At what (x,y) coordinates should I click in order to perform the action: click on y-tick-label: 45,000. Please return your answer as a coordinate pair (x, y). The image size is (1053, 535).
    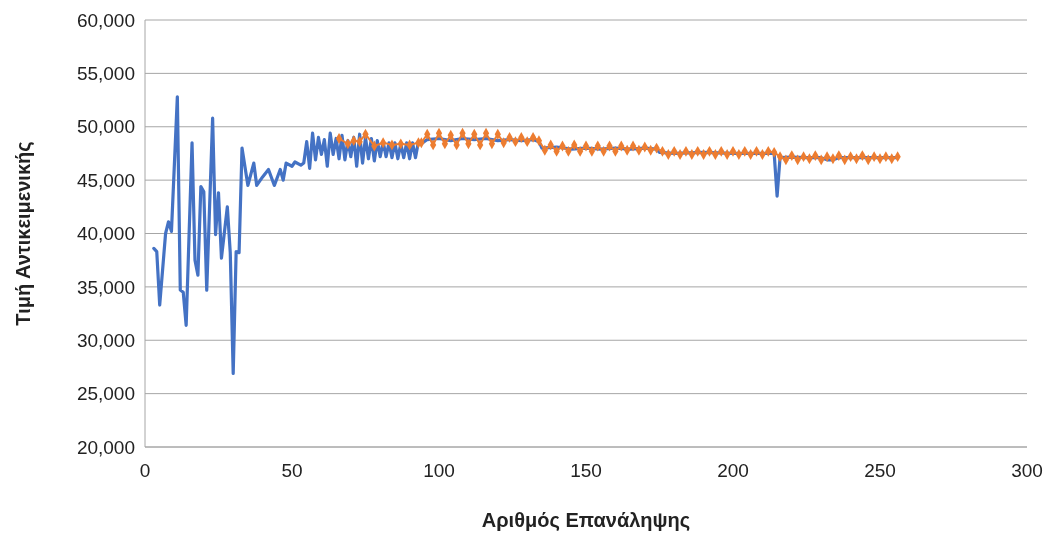
    Looking at the image, I should click on (105, 180).